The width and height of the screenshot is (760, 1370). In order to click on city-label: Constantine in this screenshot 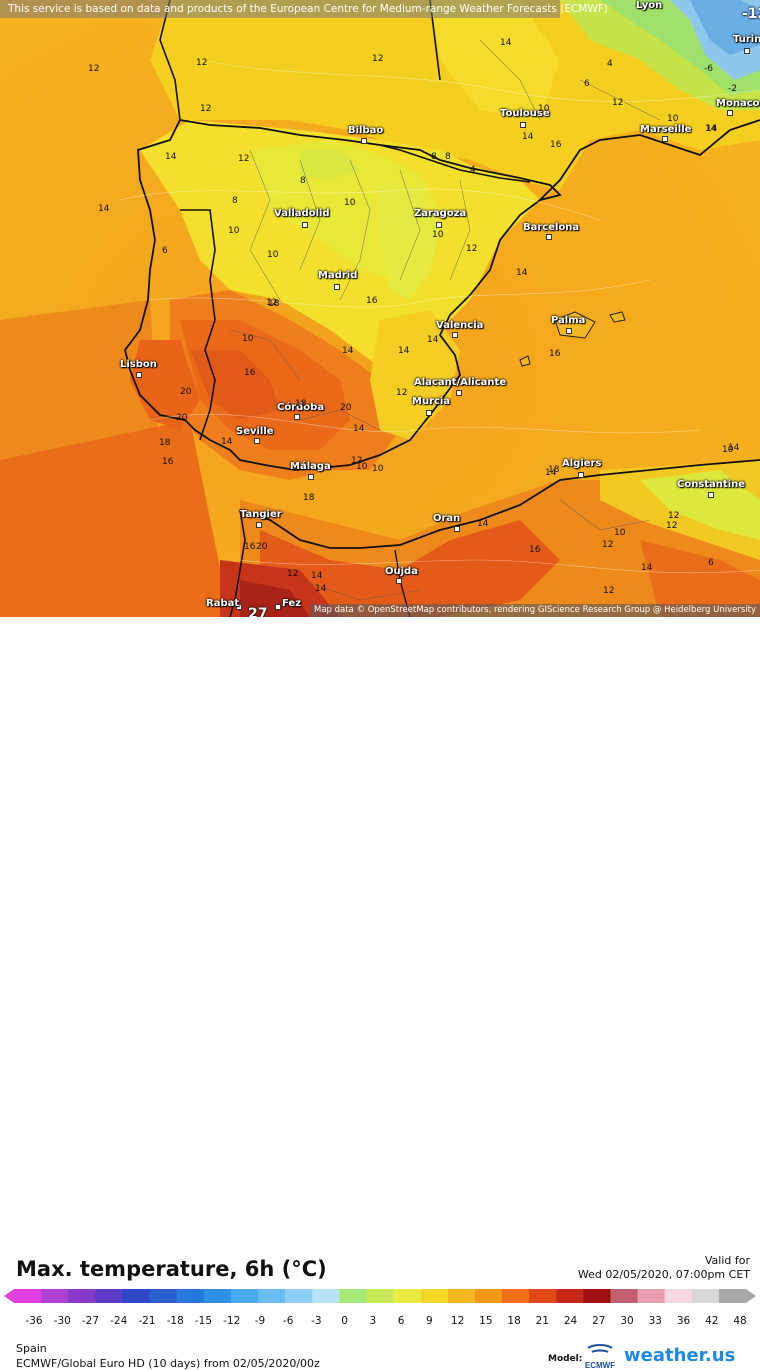, I will do `click(711, 484)`.